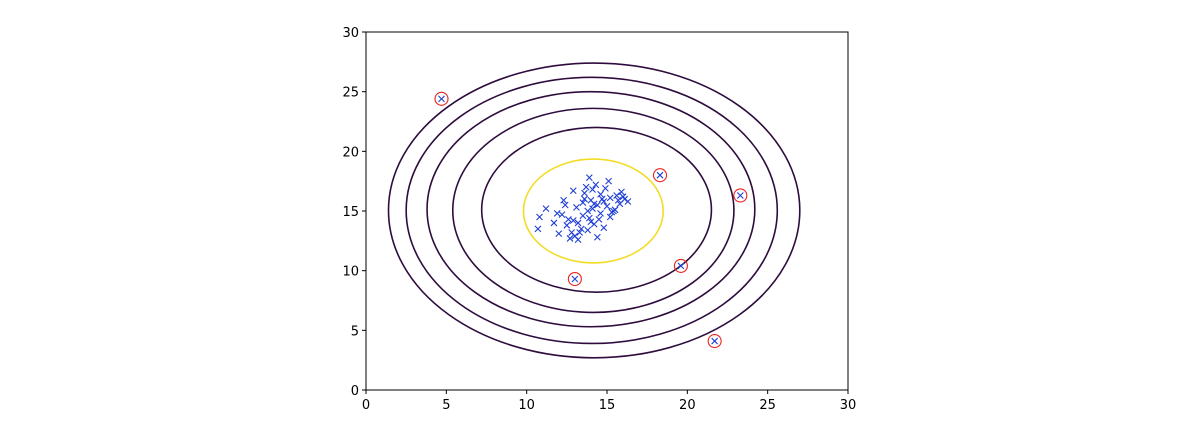 Image resolution: width=1200 pixels, height=442 pixels. What do you see at coordinates (366, 405) in the screenshot?
I see `x-tick-label: 0` at bounding box center [366, 405].